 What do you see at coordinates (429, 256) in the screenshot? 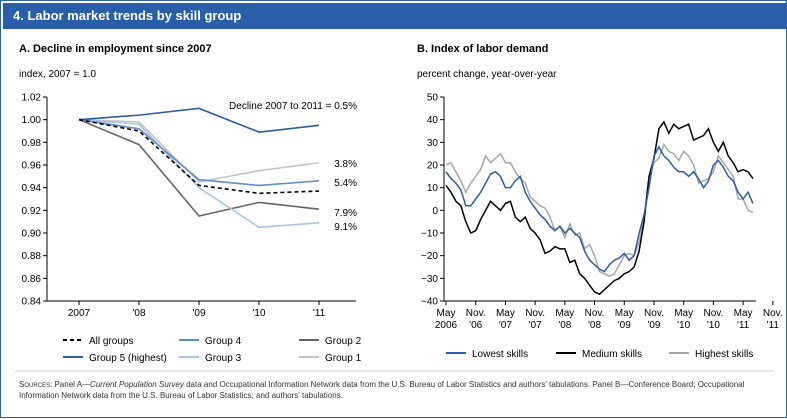
I see `panel-b-y-tick-label: −20` at bounding box center [429, 256].